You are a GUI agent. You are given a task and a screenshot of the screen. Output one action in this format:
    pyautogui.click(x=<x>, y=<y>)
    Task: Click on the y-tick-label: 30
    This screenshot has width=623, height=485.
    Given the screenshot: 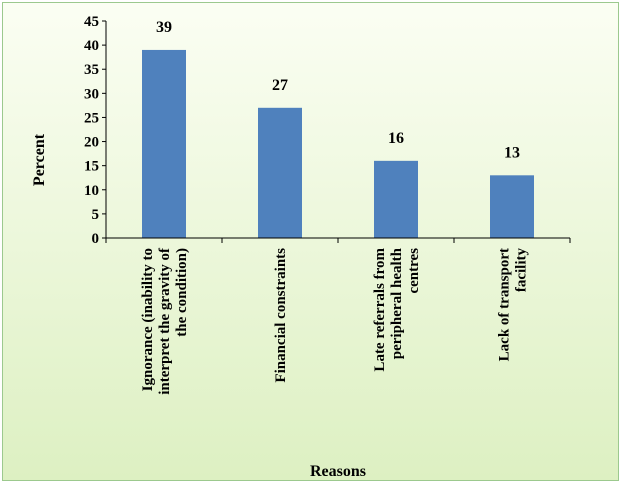 What is the action you would take?
    pyautogui.click(x=91, y=94)
    